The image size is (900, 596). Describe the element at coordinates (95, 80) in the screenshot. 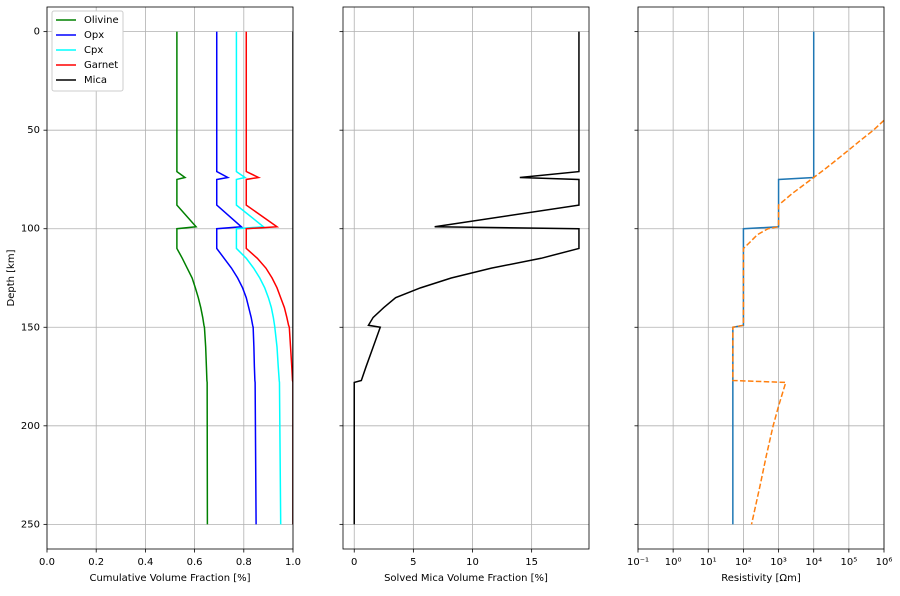

I see `legend-label: Mica` at that location.